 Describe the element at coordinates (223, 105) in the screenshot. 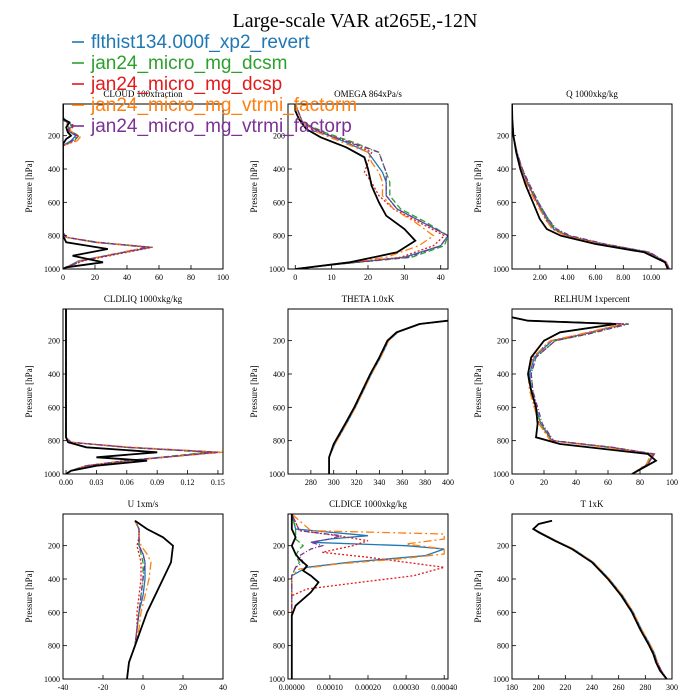

I see `legend-label: jan24_micro_mg_vtrmi_factorm` at that location.